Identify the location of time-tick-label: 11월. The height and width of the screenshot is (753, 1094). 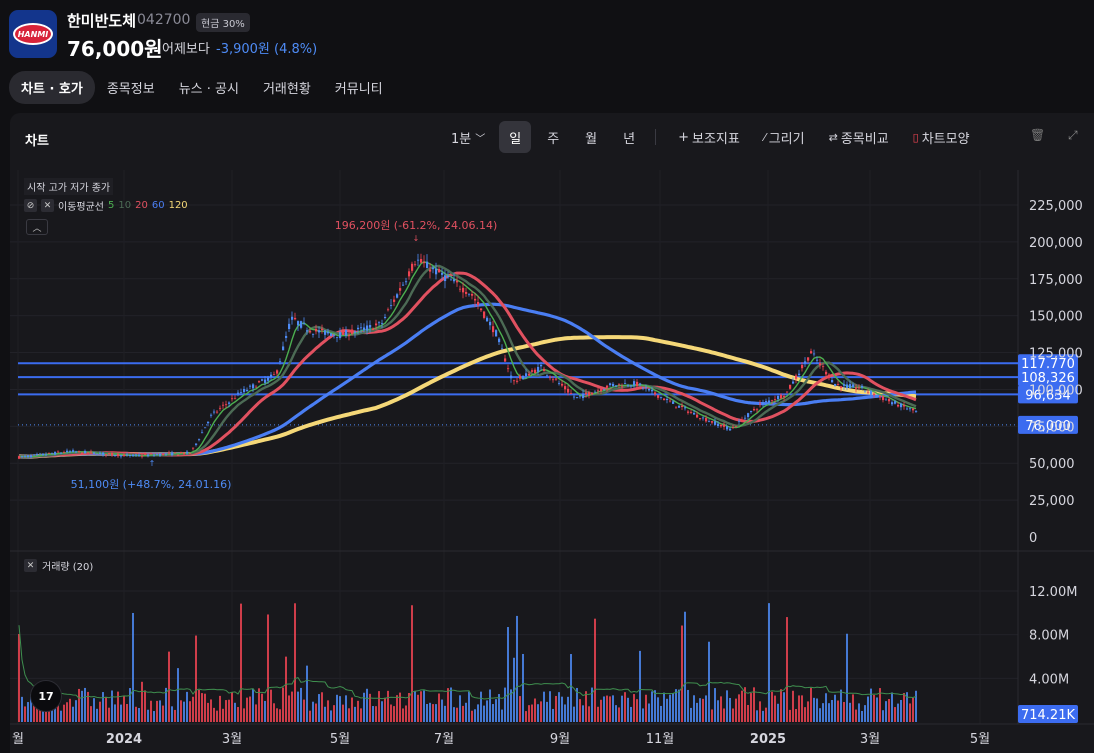
(660, 739).